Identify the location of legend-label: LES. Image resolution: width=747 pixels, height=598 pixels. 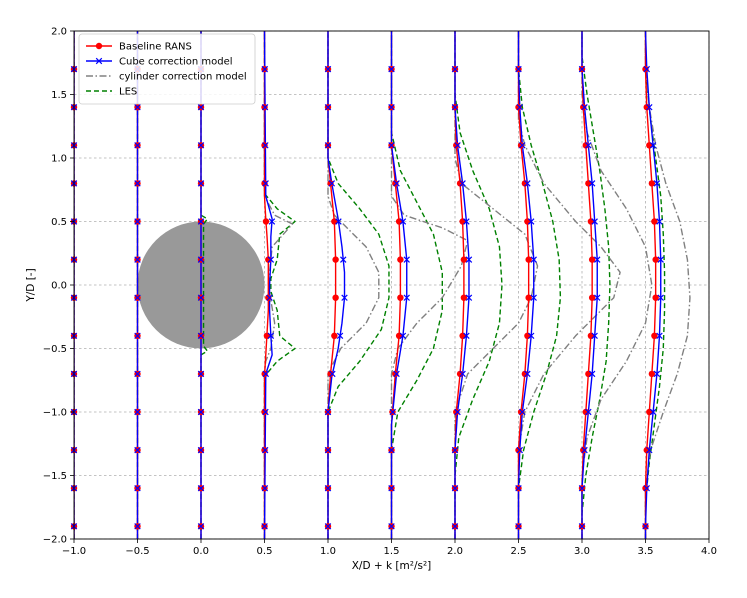
(128, 92).